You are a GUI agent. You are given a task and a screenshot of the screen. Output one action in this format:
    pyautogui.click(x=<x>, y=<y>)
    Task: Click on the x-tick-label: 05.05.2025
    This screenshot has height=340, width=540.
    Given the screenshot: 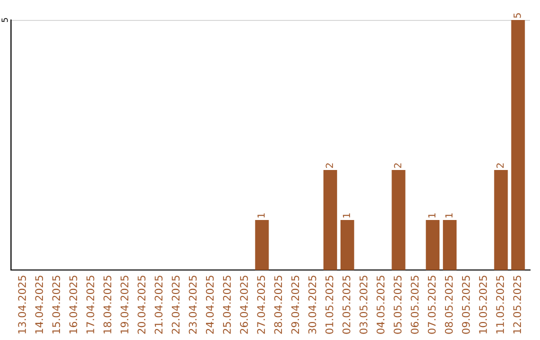 What is the action you would take?
    pyautogui.click(x=398, y=305)
    